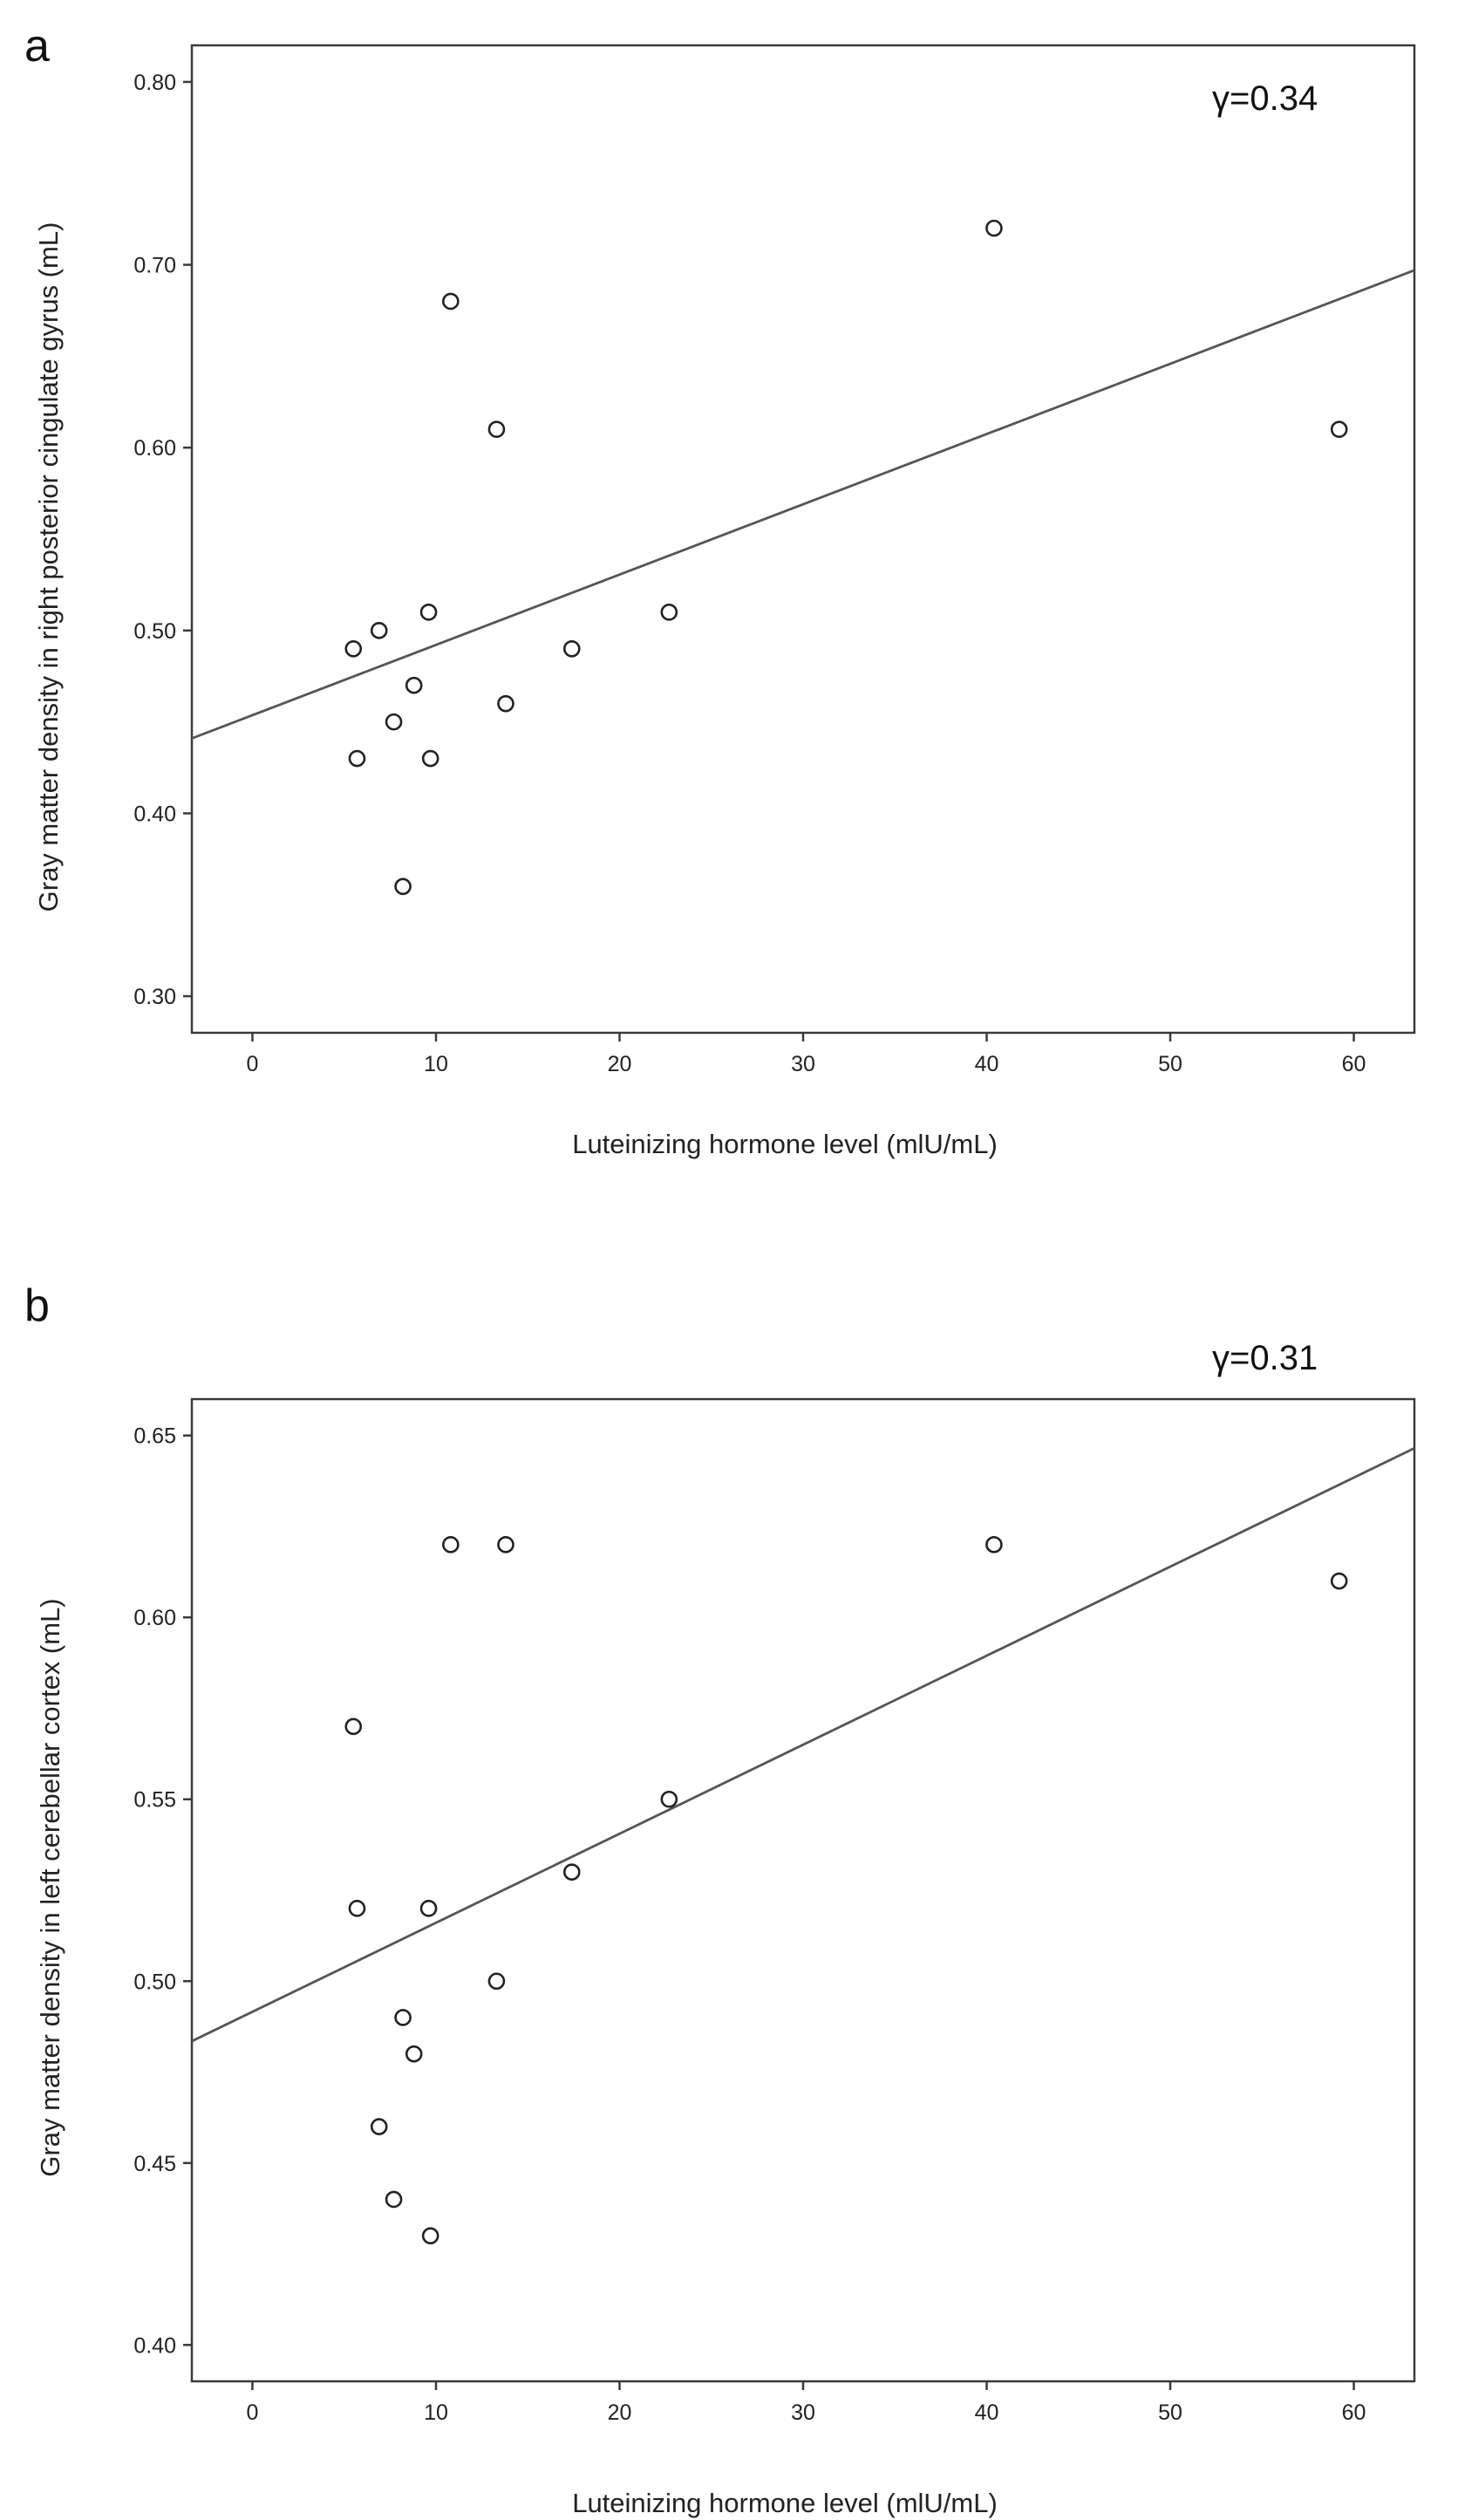 This screenshot has height=2520, width=1458. Describe the element at coordinates (37, 46) in the screenshot. I see `panel-label: a` at that location.